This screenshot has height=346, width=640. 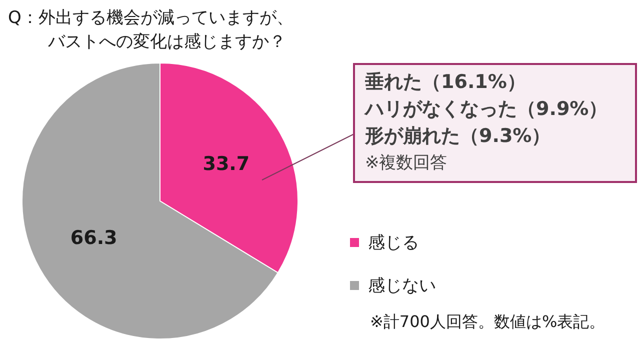 I want to click on chart-title: Q：外出する機会が減っていますが、バストへの変化は感じますか？, so click(x=151, y=30).